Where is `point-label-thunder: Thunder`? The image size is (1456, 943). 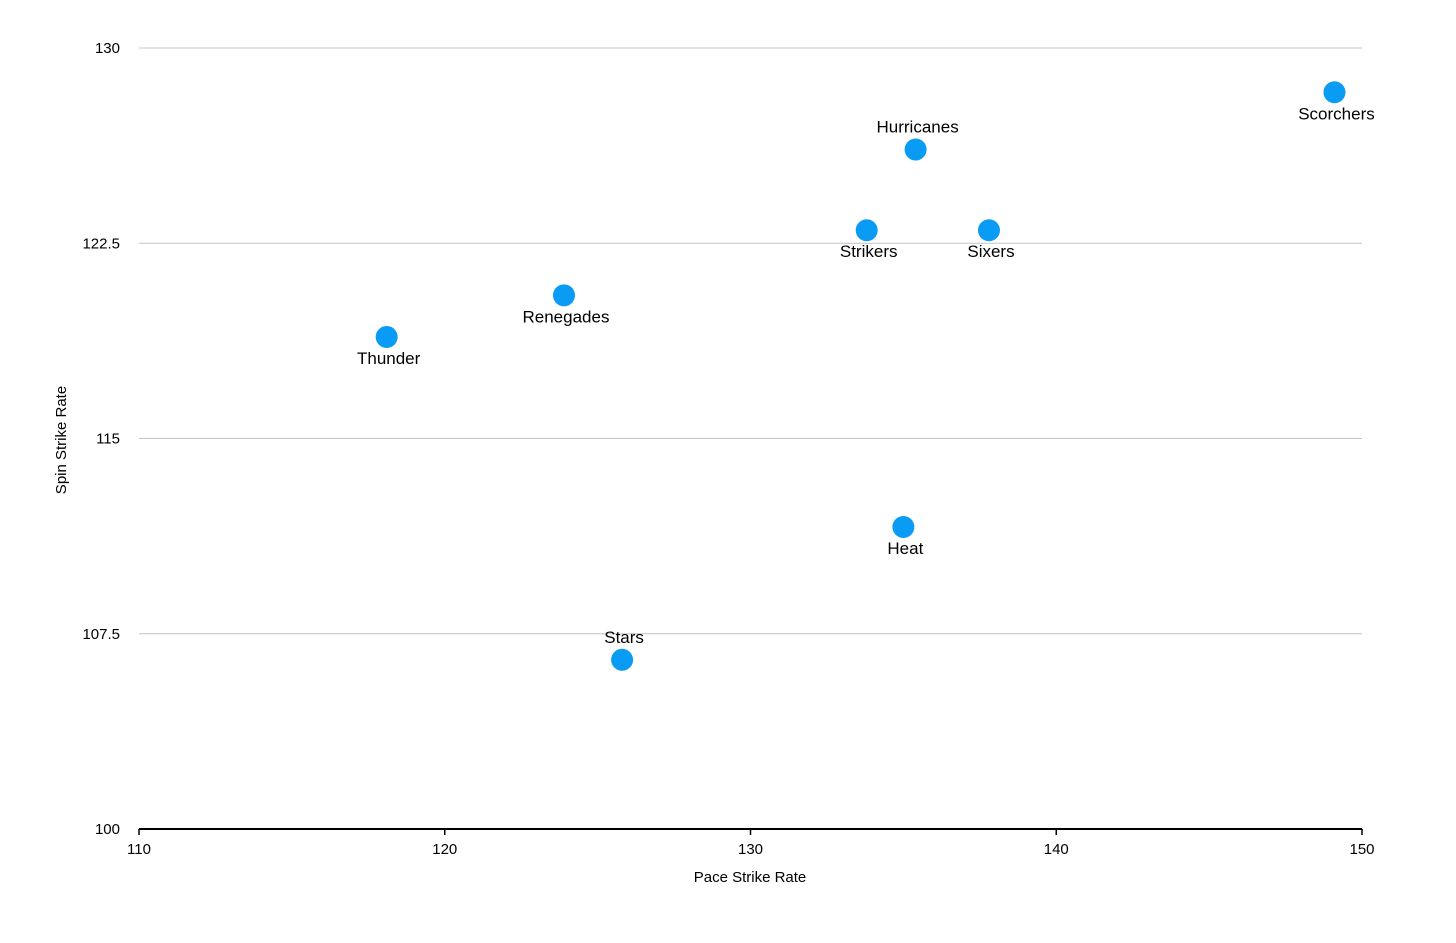 point-label-thunder: Thunder is located at coordinates (389, 358).